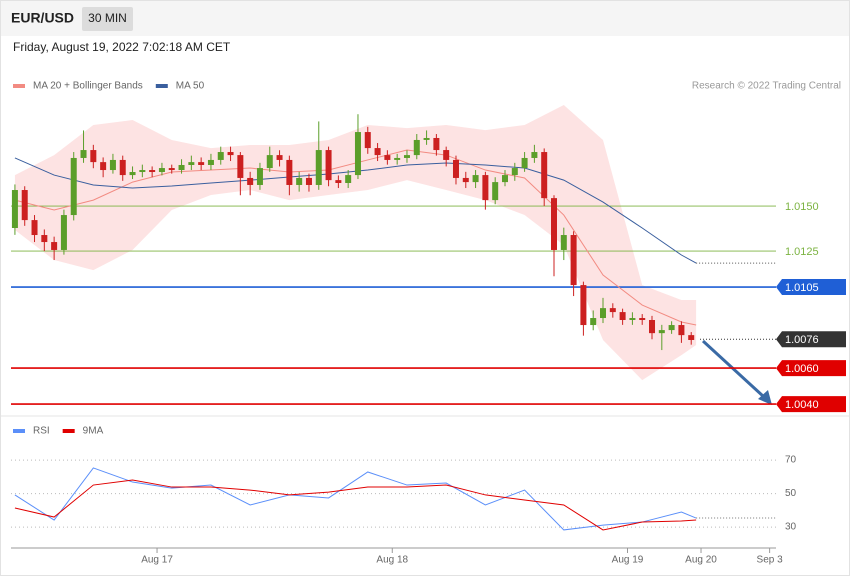 The image size is (850, 576). What do you see at coordinates (355, 210) in the screenshot?
I see `moving-average` at bounding box center [355, 210].